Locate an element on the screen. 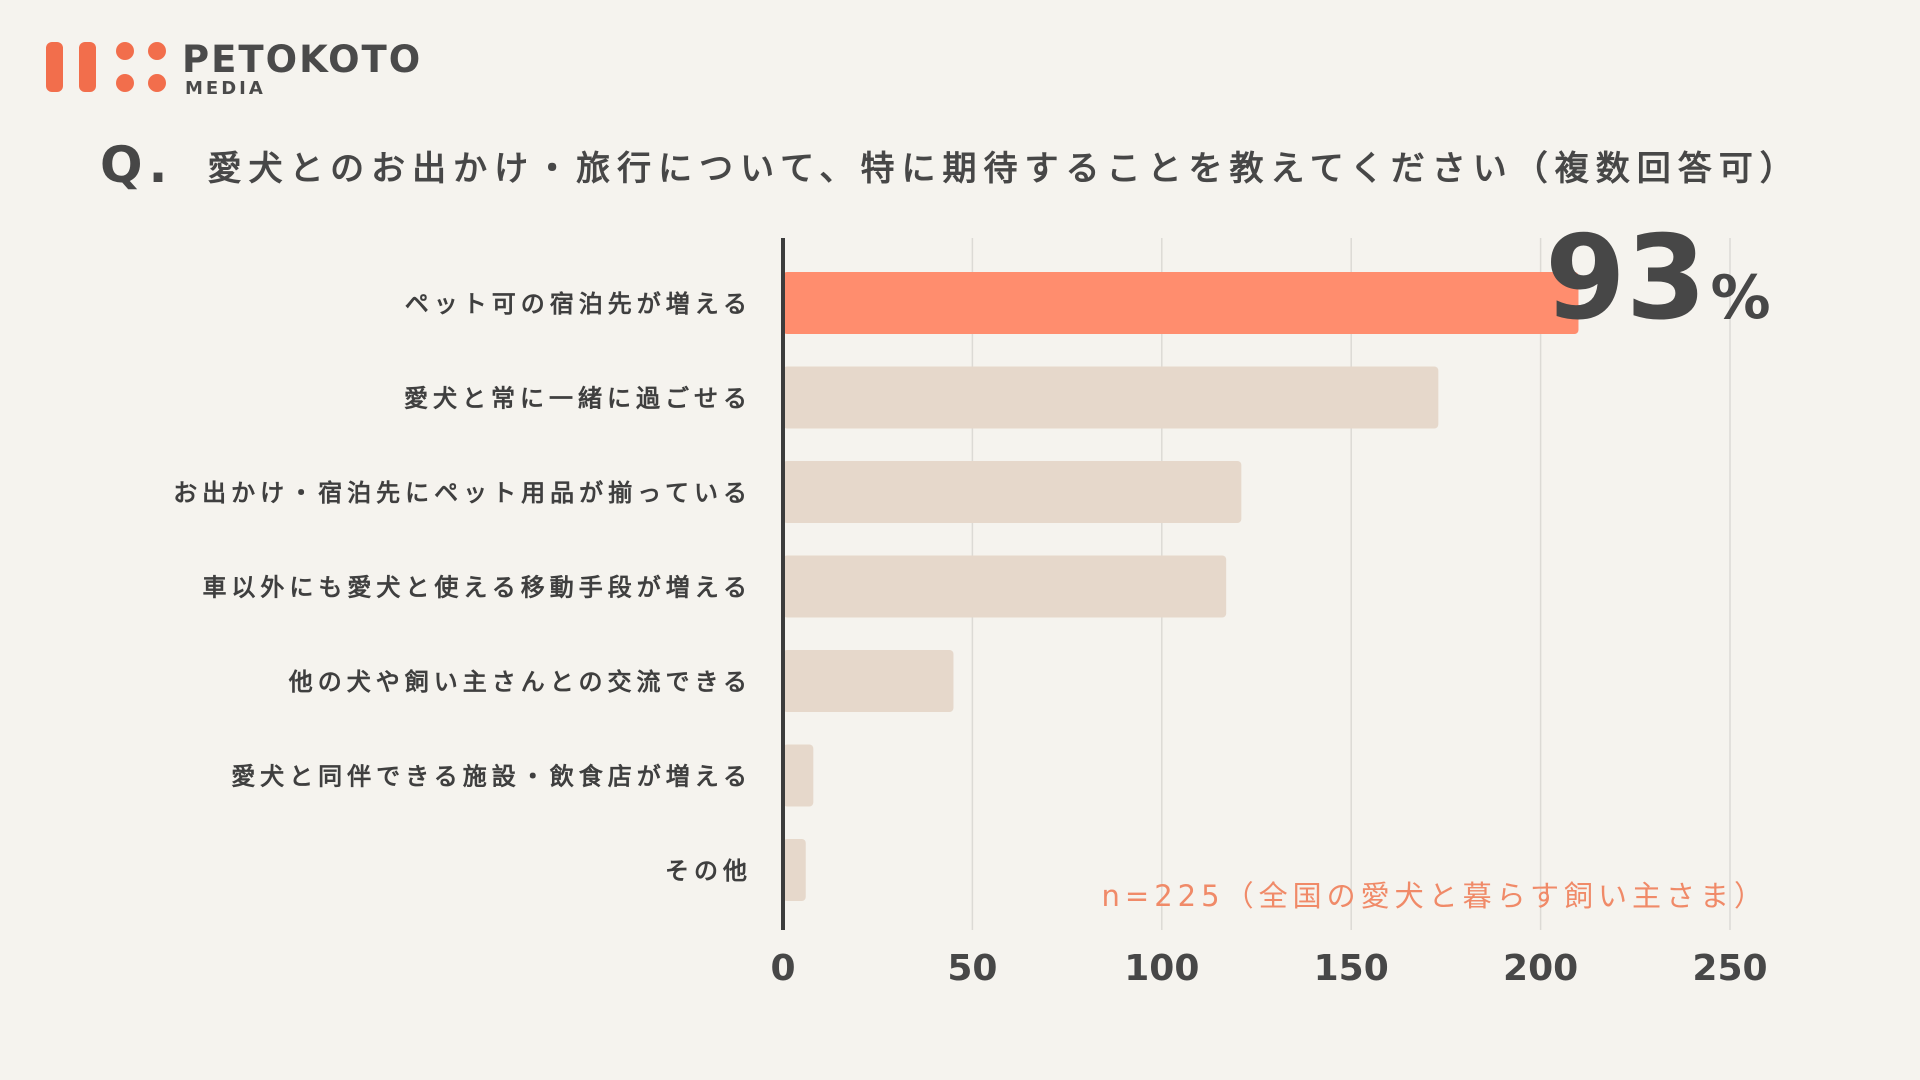 The width and height of the screenshot is (1920, 1080). x-tick-250: 250 is located at coordinates (1729, 968).